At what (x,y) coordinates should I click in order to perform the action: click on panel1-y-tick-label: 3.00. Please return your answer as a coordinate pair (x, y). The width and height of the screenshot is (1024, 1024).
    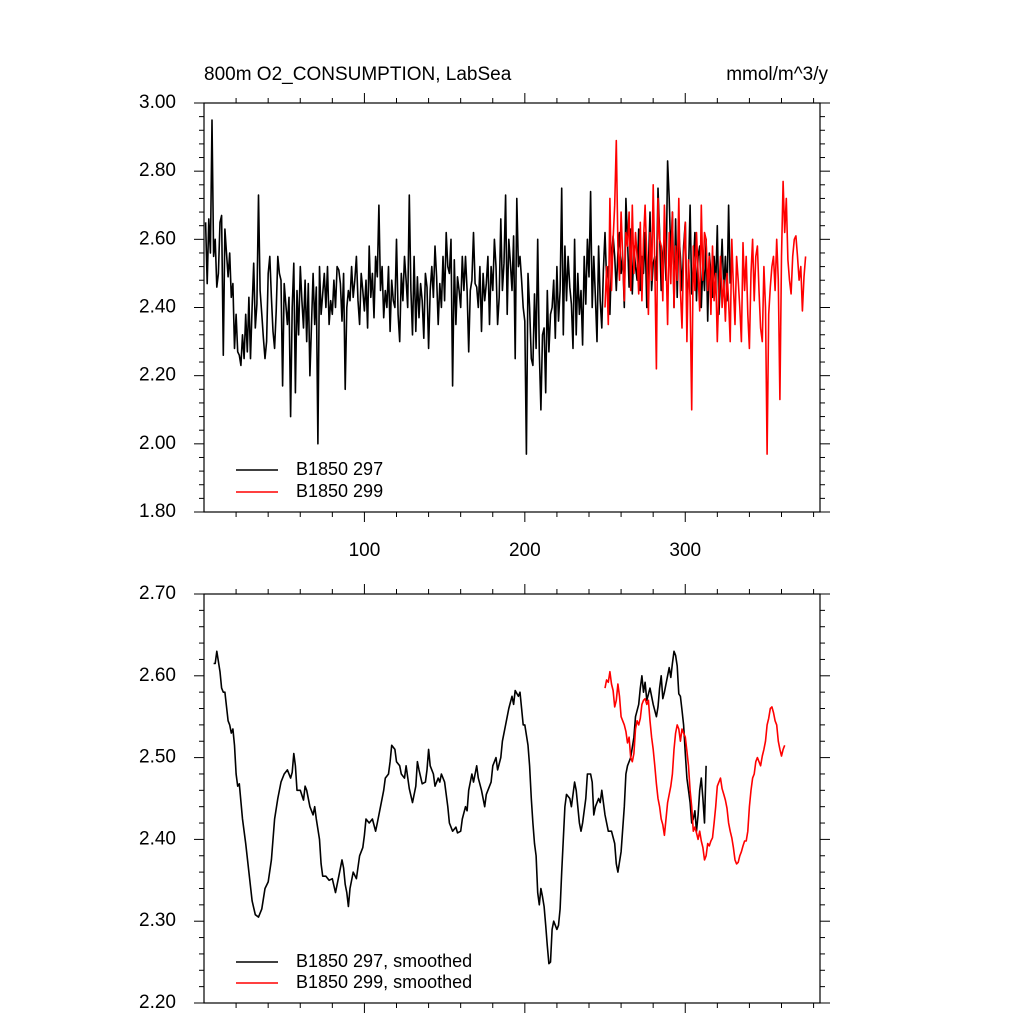
    Looking at the image, I should click on (157, 102).